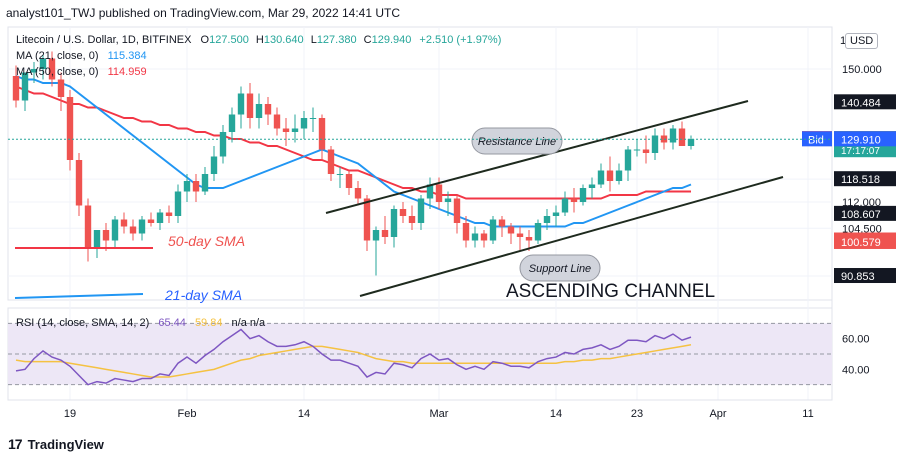  Describe the element at coordinates (205, 40) in the screenshot. I see `ohlc-open-key: O` at that location.